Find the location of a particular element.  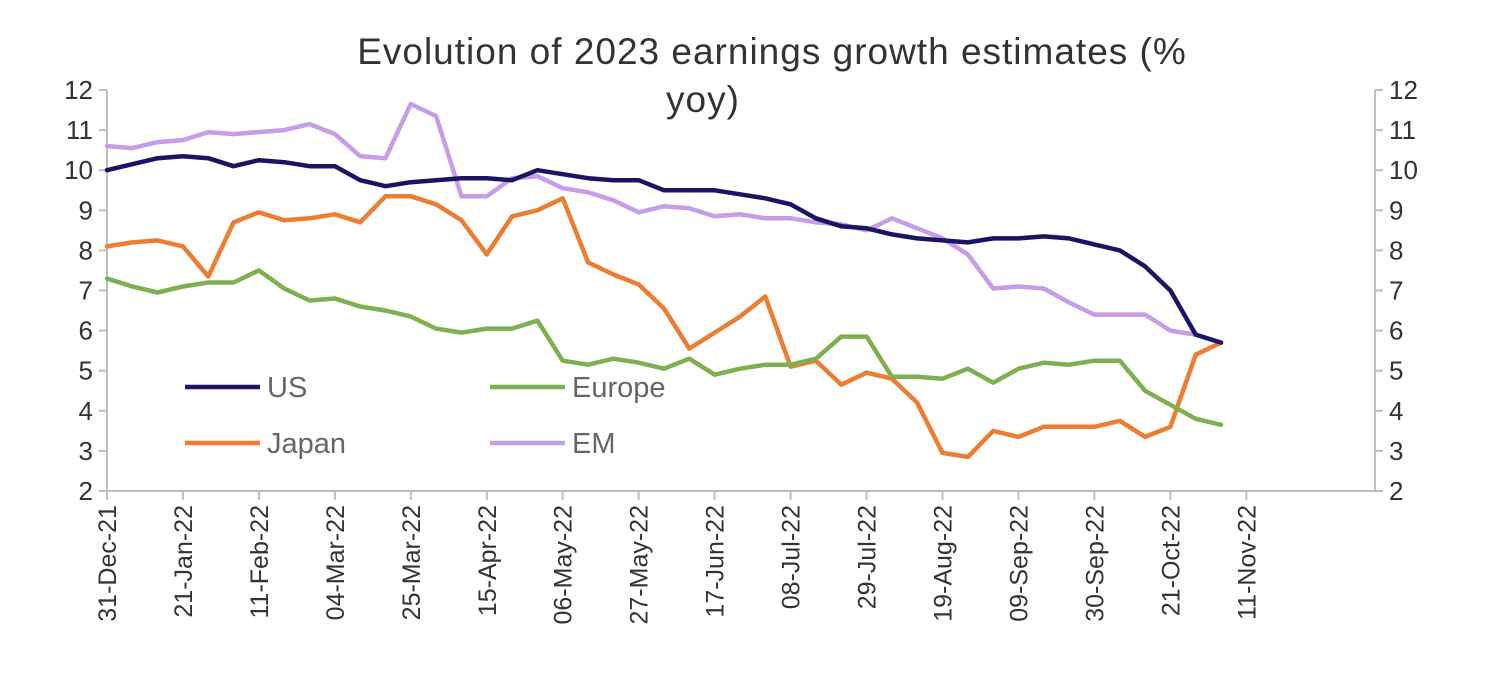

x-tick-label: 27-May-22 is located at coordinates (640, 565).